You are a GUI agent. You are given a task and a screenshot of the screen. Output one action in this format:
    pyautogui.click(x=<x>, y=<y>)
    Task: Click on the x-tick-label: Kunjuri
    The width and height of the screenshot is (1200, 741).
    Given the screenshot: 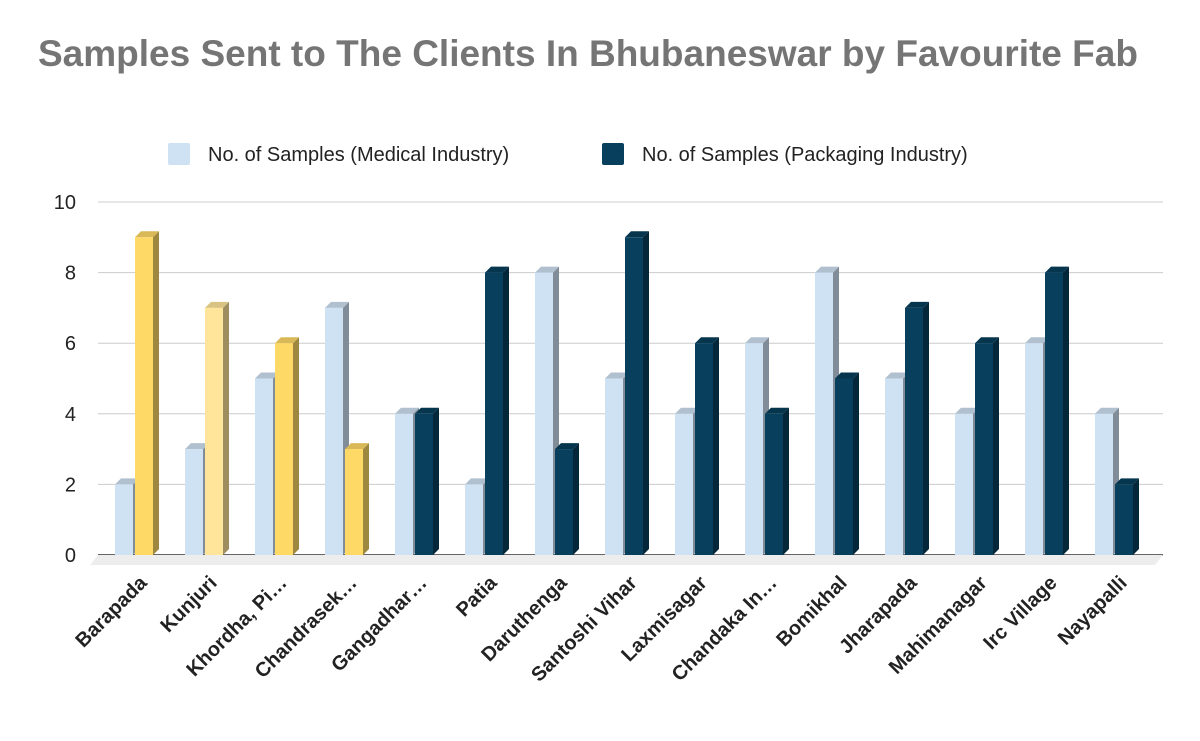 What is the action you would take?
    pyautogui.click(x=188, y=604)
    